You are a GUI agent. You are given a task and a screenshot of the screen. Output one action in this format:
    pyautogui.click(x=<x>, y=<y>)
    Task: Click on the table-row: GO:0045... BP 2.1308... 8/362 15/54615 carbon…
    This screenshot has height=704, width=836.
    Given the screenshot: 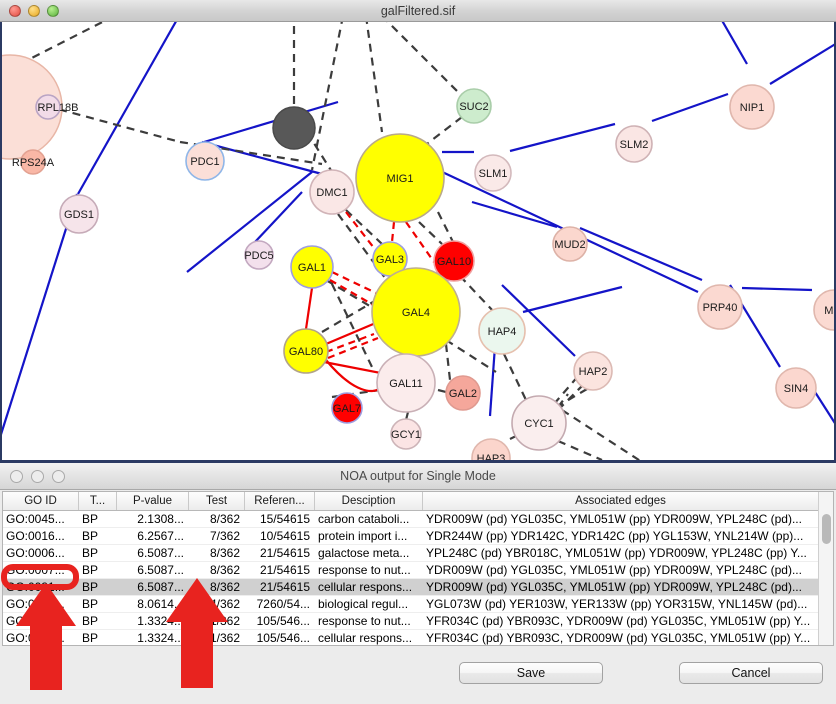 What is the action you would take?
    pyautogui.click(x=410, y=519)
    